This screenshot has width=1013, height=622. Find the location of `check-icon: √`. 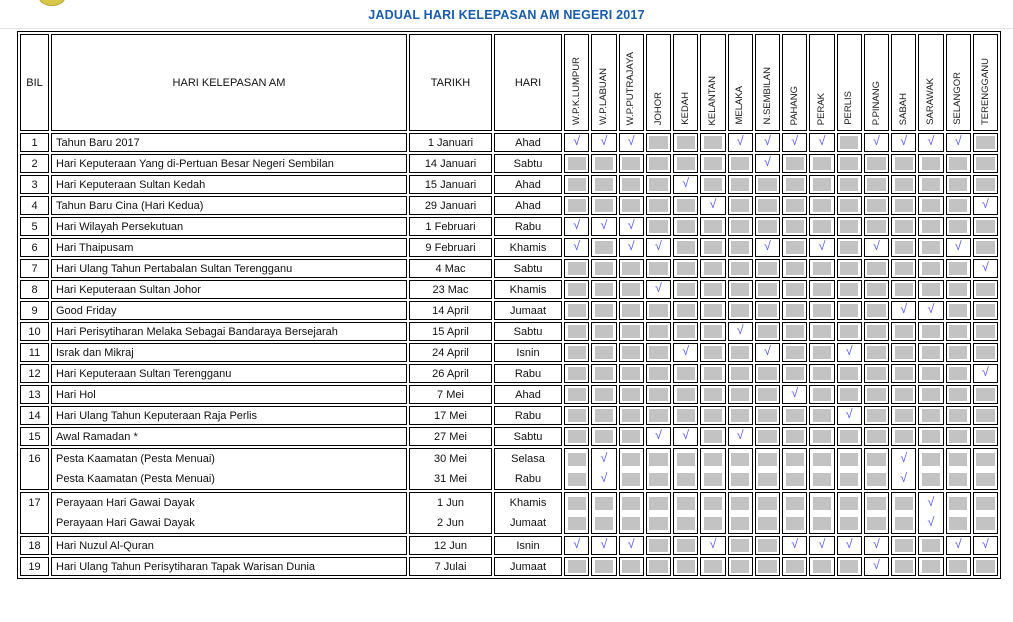

check-icon: √ is located at coordinates (985, 267).